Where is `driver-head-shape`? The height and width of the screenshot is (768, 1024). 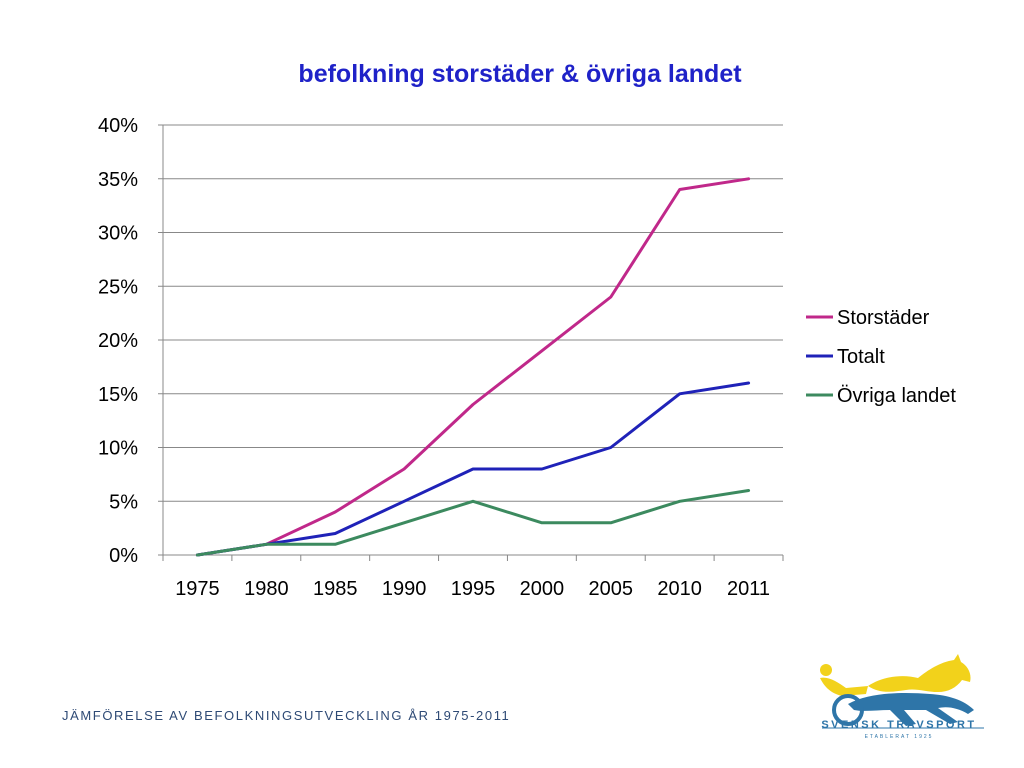 driver-head-shape is located at coordinates (826, 670).